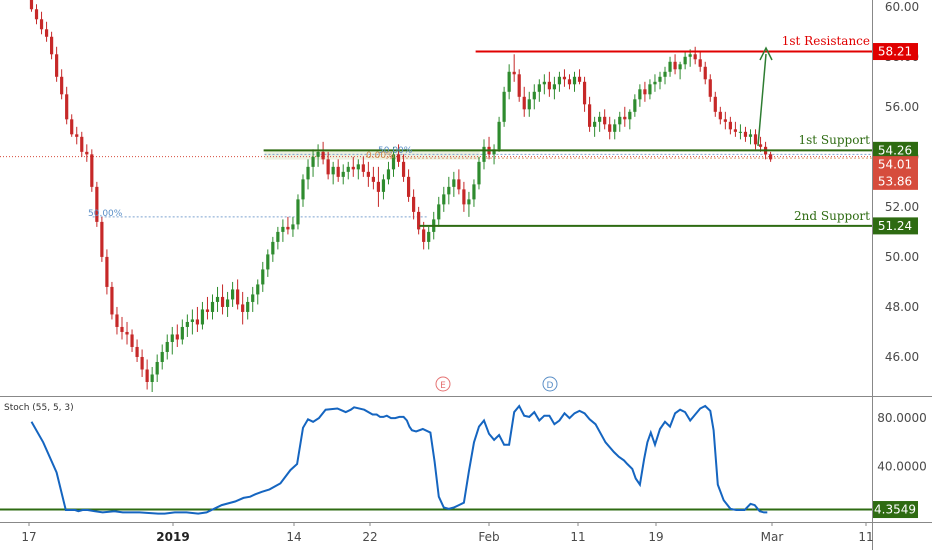 This screenshot has height=550, width=932. Describe the element at coordinates (28, 537) in the screenshot. I see `date-tick-label: 17` at that location.